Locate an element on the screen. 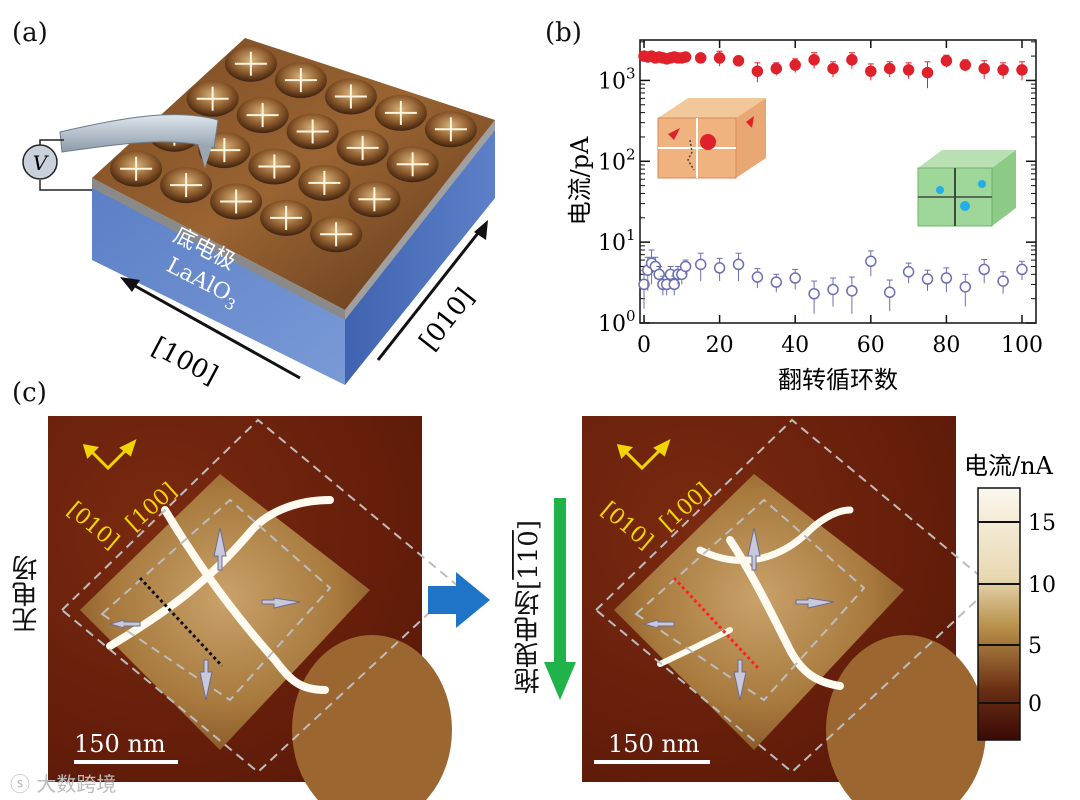  bottom-electrode-layer is located at coordinates (218, 249).